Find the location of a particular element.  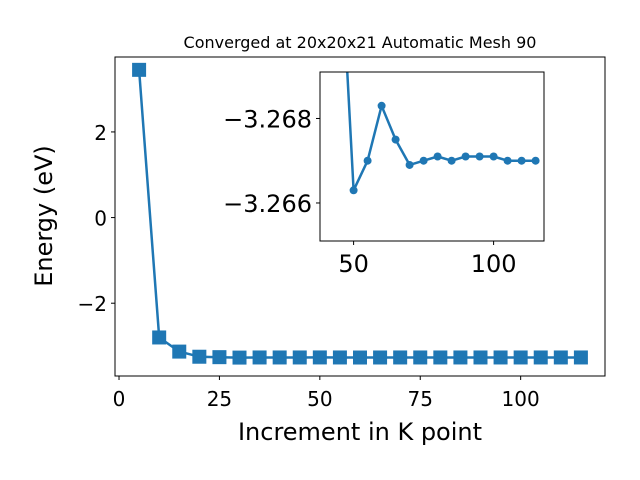

main-x-tick-label: 25 is located at coordinates (219, 399).